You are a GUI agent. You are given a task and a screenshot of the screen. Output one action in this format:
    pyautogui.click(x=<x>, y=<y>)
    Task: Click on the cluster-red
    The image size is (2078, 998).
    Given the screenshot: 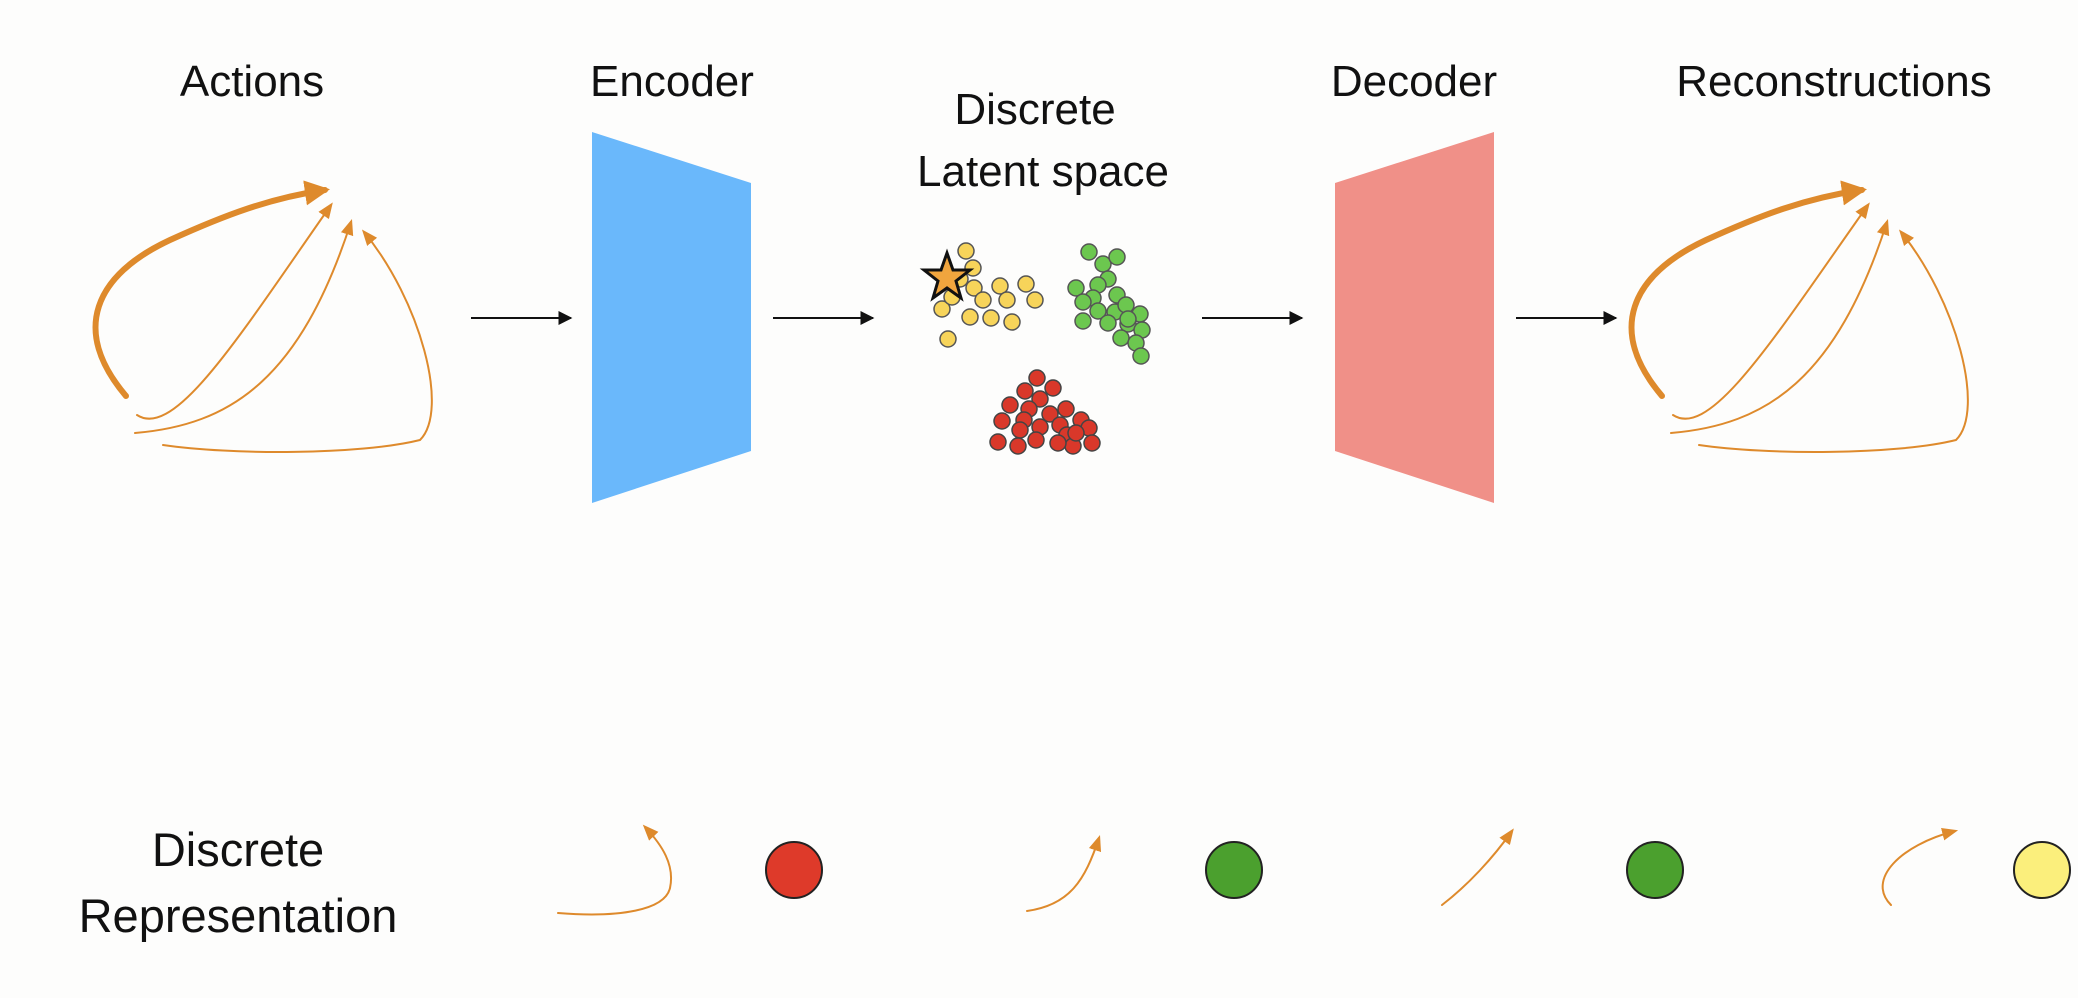 What is the action you would take?
    pyautogui.click(x=1045, y=412)
    